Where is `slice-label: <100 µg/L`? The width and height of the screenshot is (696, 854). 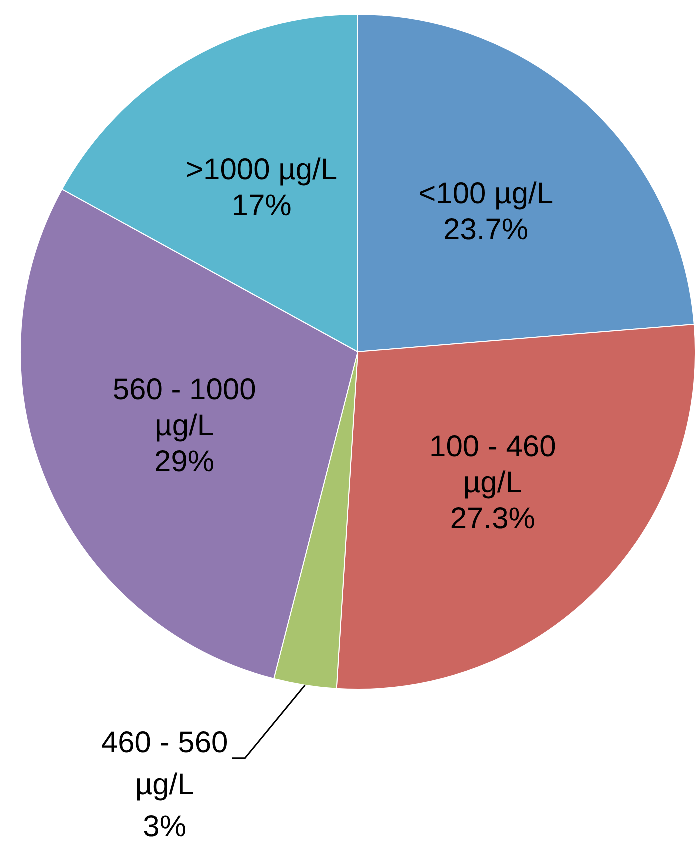 slice-label: <100 µg/L is located at coordinates (486, 193).